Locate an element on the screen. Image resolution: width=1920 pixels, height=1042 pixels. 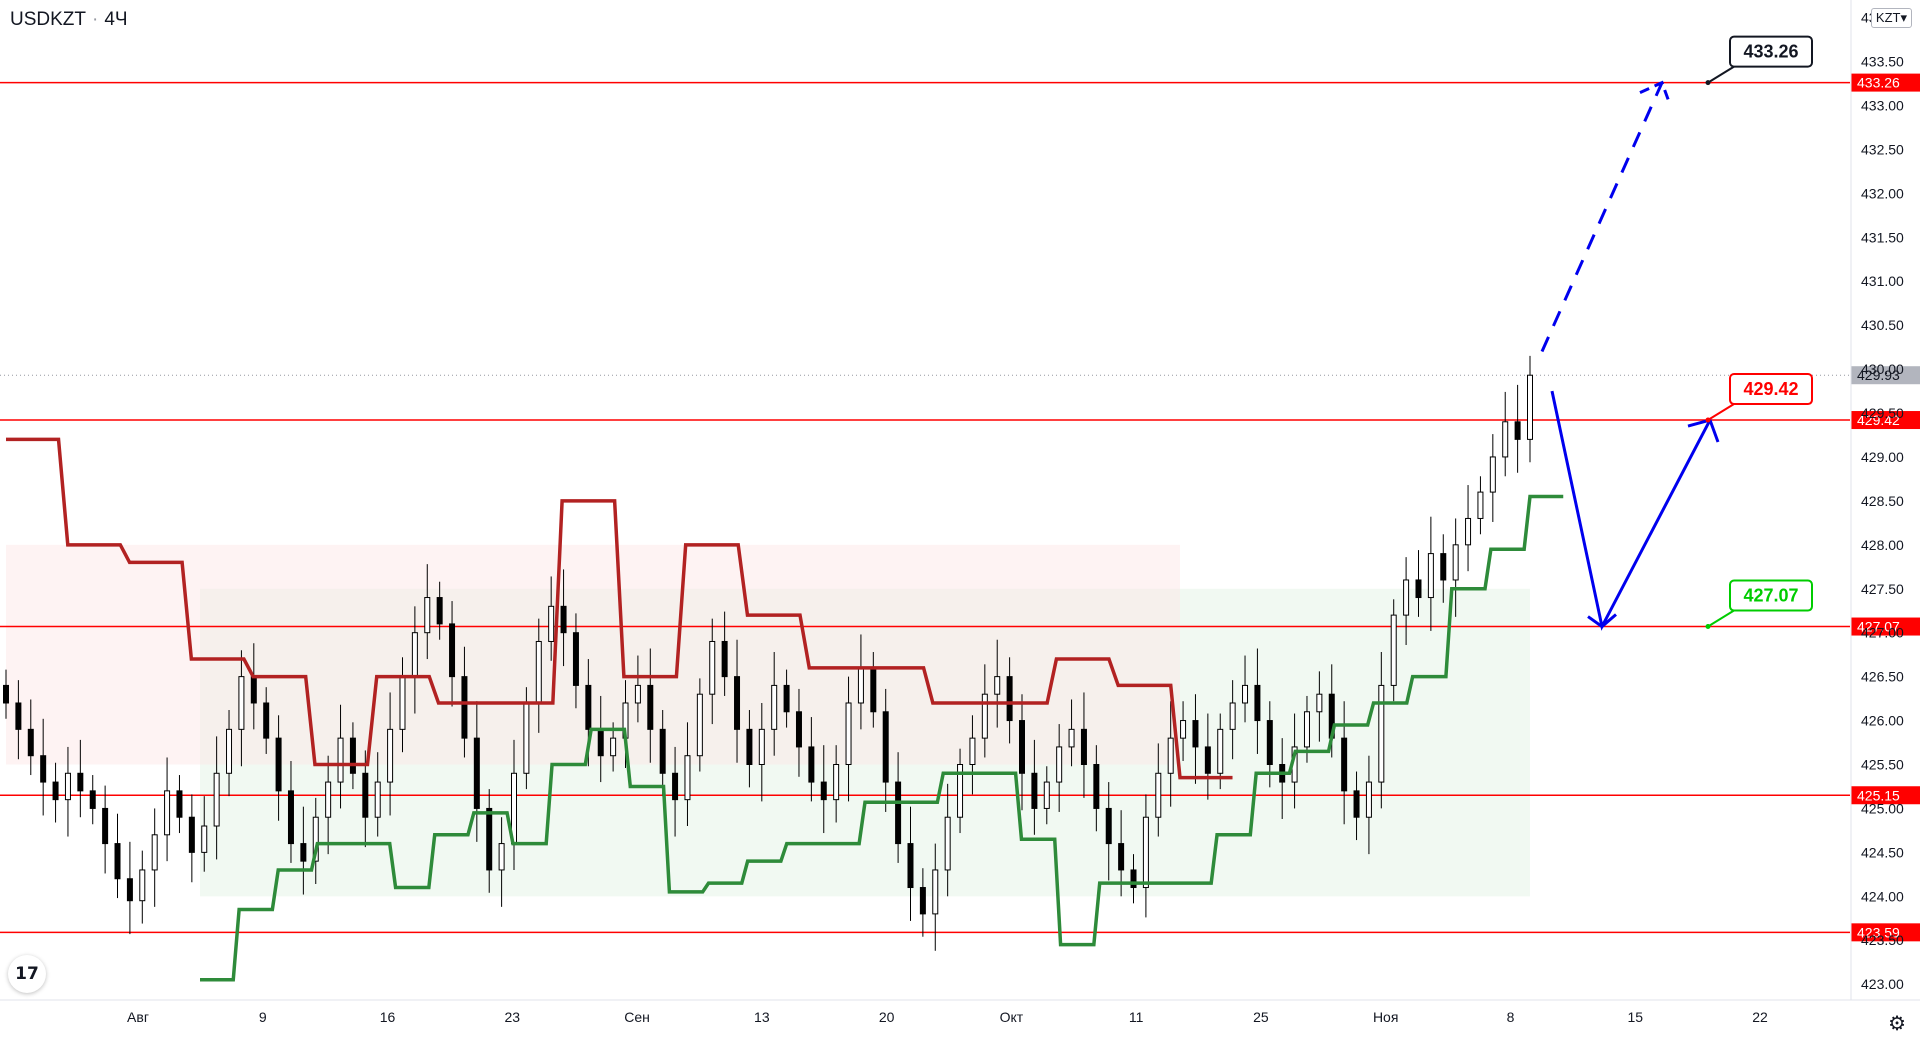
time-tick-label: Окт is located at coordinates (1012, 1017).